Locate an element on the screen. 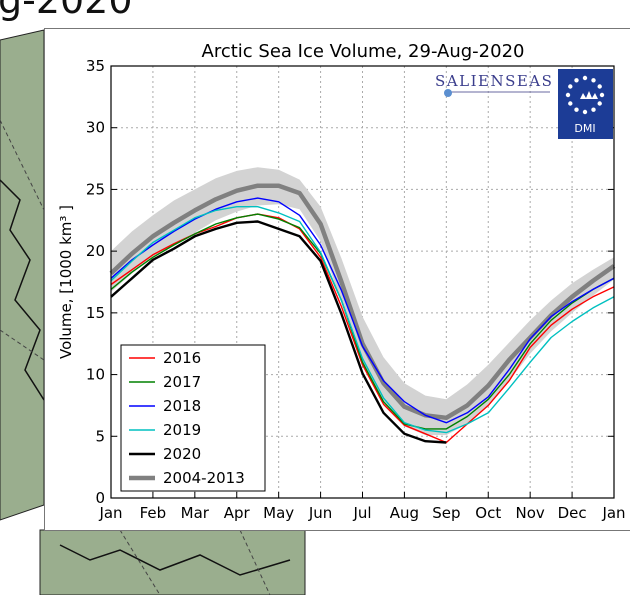 The width and height of the screenshot is (640, 595). map-coastline is located at coordinates (22, 290).